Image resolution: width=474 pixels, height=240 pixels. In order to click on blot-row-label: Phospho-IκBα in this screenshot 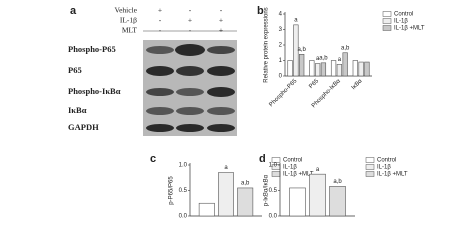, I will do `click(94, 91)`.